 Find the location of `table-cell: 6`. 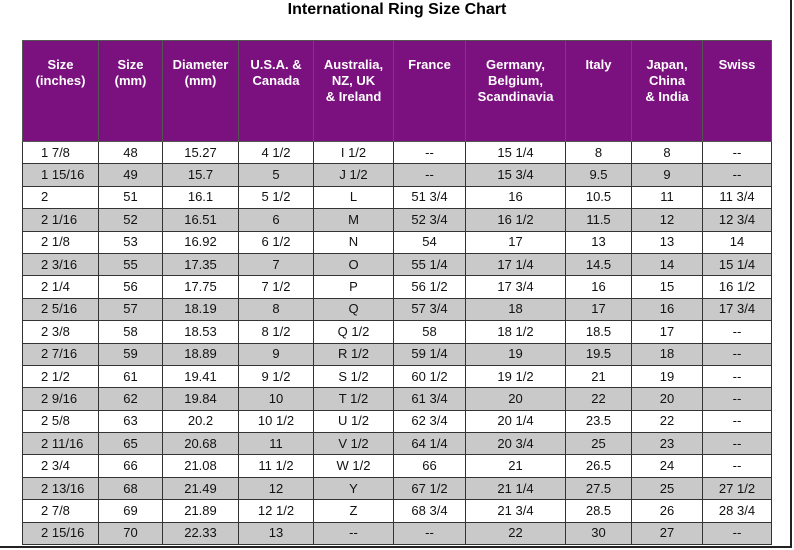

table-cell: 6 is located at coordinates (276, 220).